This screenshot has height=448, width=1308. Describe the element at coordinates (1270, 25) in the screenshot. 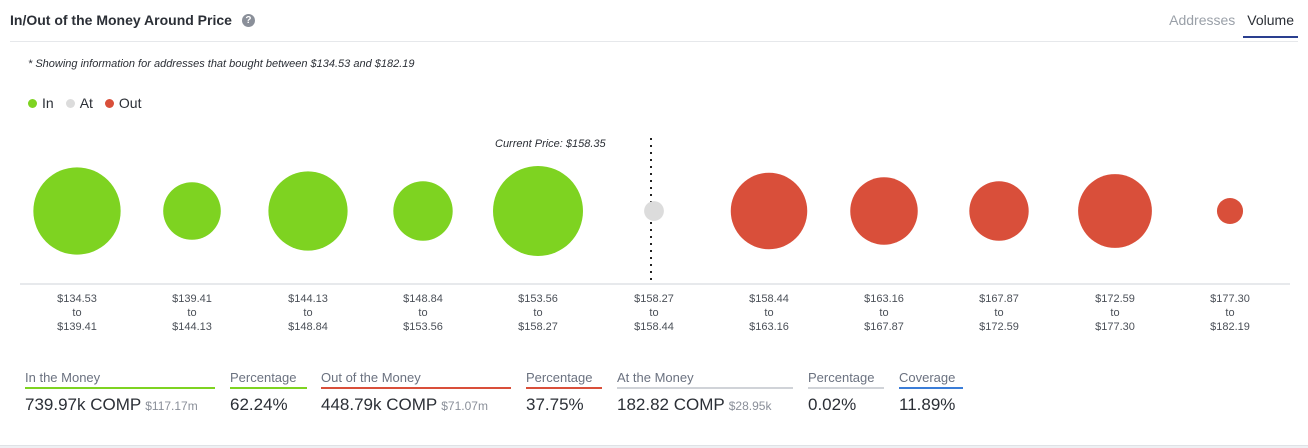

I see `tab-volume: Volume` at that location.